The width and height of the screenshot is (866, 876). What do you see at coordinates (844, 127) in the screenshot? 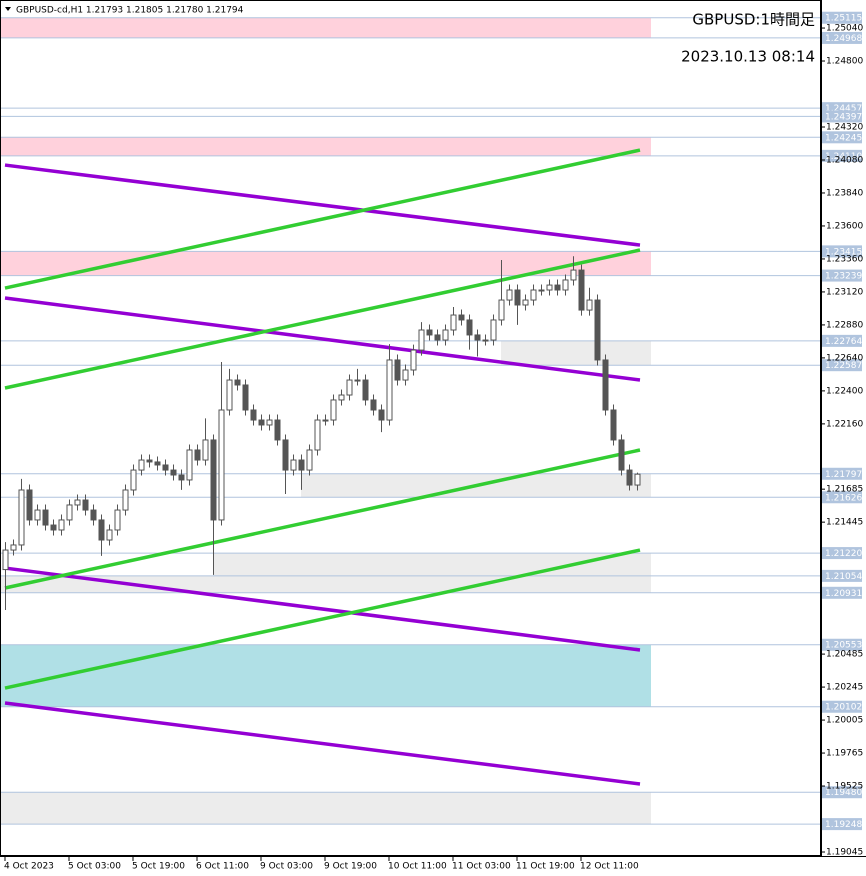
I see `y-tick-label: 1.24320` at bounding box center [844, 127].